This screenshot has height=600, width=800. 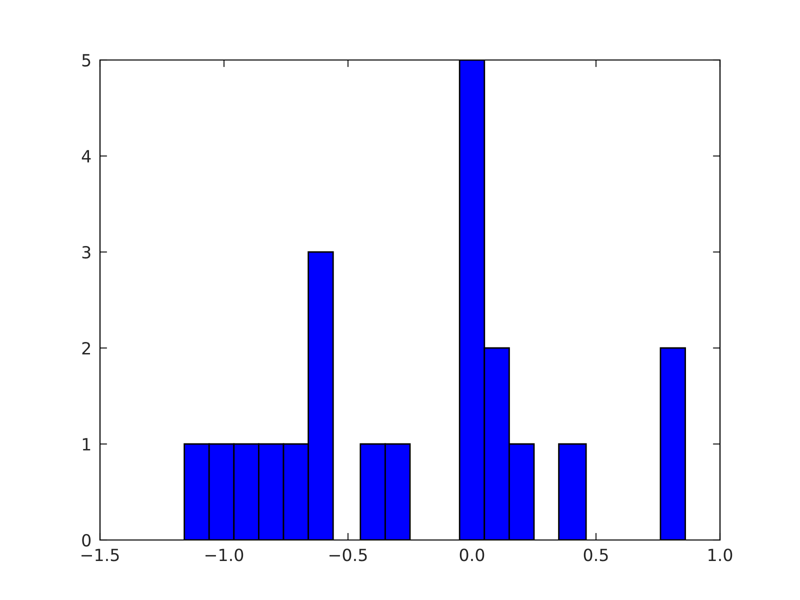 What do you see at coordinates (86, 60) in the screenshot?
I see `y-tick-label: 5` at bounding box center [86, 60].